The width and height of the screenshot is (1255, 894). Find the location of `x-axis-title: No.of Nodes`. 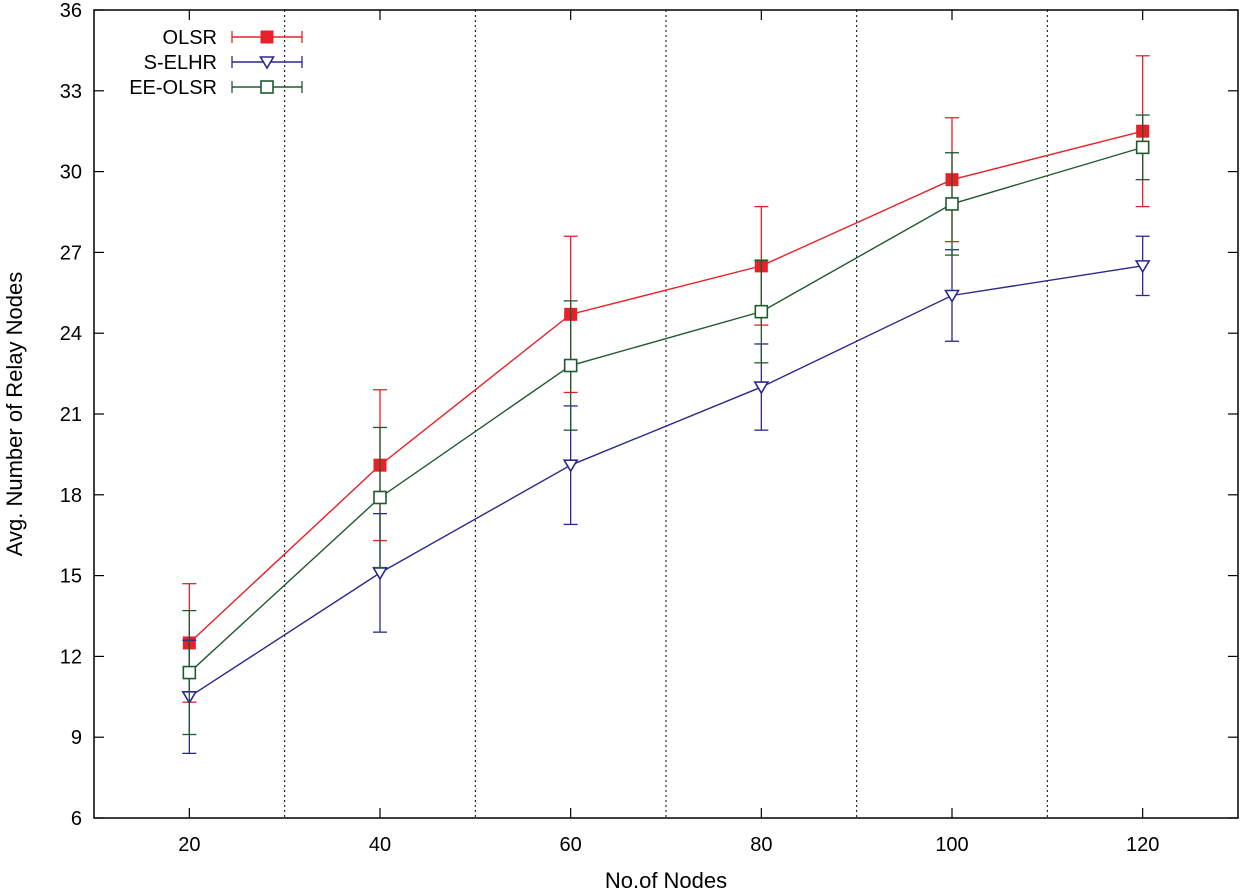

x-axis-title: No.of Nodes is located at coordinates (666, 880).